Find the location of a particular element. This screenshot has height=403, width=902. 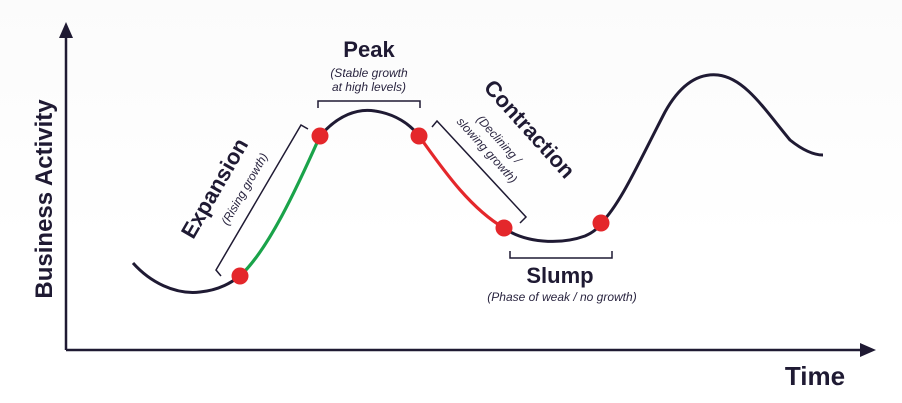

slump-end-marker is located at coordinates (601, 223).